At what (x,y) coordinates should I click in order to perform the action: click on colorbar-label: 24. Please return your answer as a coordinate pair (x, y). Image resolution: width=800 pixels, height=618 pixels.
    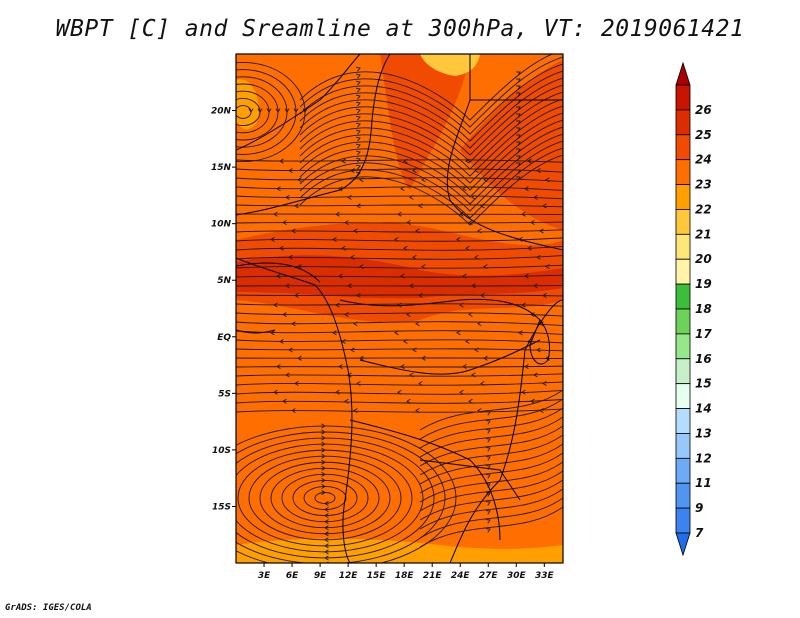
    Looking at the image, I should click on (703, 160).